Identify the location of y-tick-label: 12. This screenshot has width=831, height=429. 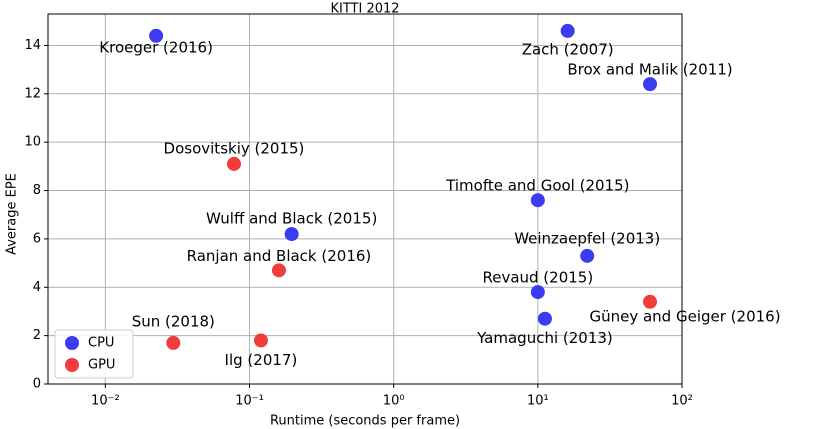
(32, 93).